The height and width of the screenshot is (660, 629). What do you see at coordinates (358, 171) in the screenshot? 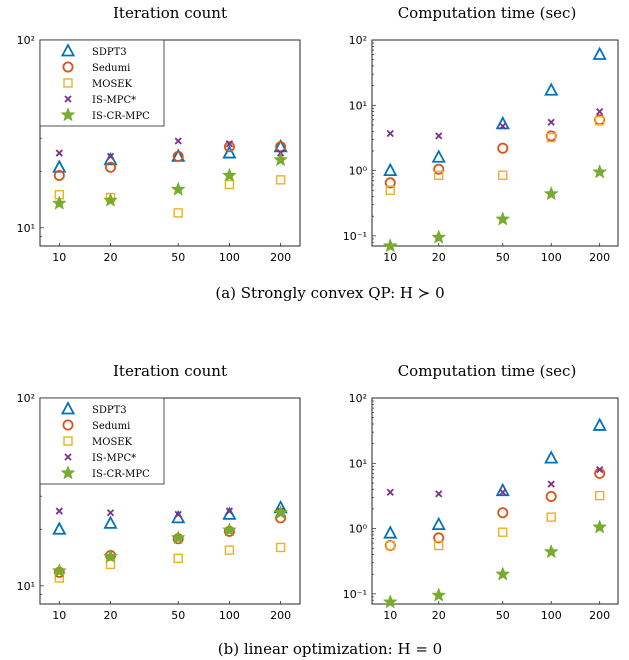
I see `y-tick-label: 10⁰` at bounding box center [358, 171].